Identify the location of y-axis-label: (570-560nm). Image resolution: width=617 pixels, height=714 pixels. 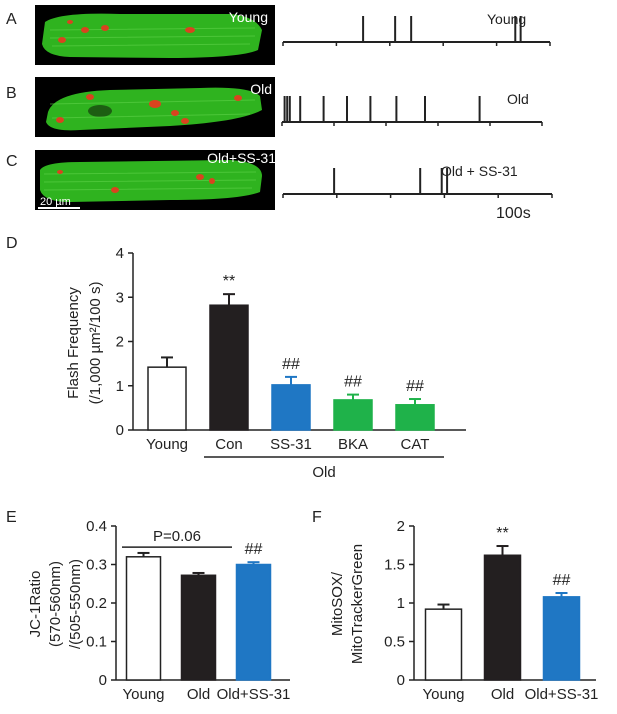
(55, 604).